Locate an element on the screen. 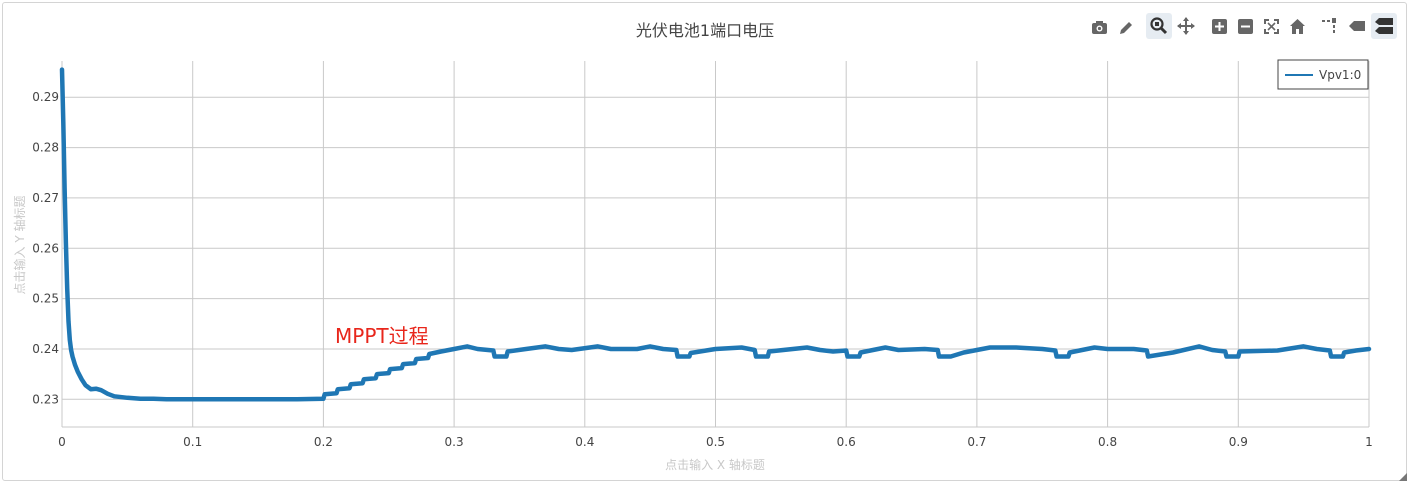 This screenshot has height=485, width=1411. camera-icon is located at coordinates (1099, 27).